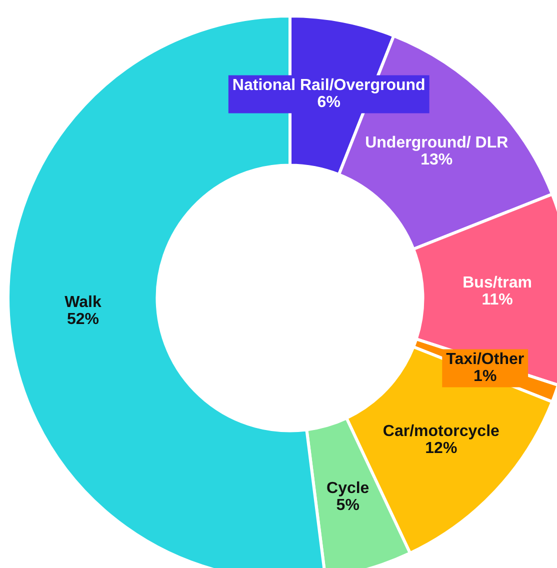 This screenshot has width=557, height=568. Describe the element at coordinates (441, 431) in the screenshot. I see `slice-label: Car/motorcycle` at that location.